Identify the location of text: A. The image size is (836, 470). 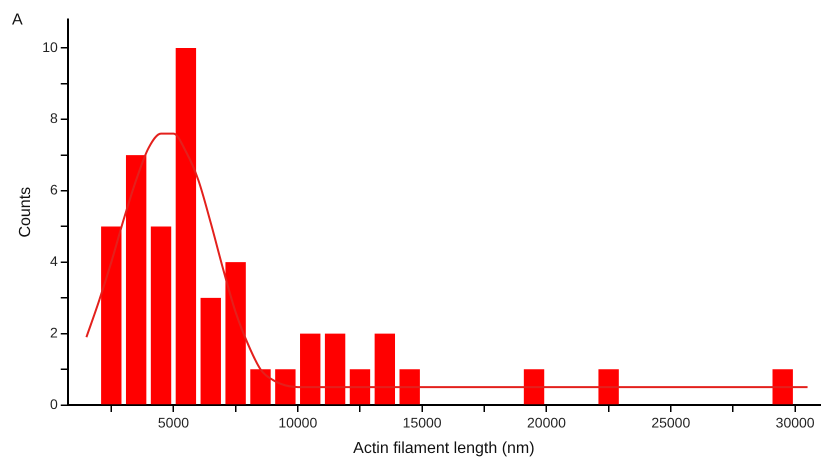
(17, 19).